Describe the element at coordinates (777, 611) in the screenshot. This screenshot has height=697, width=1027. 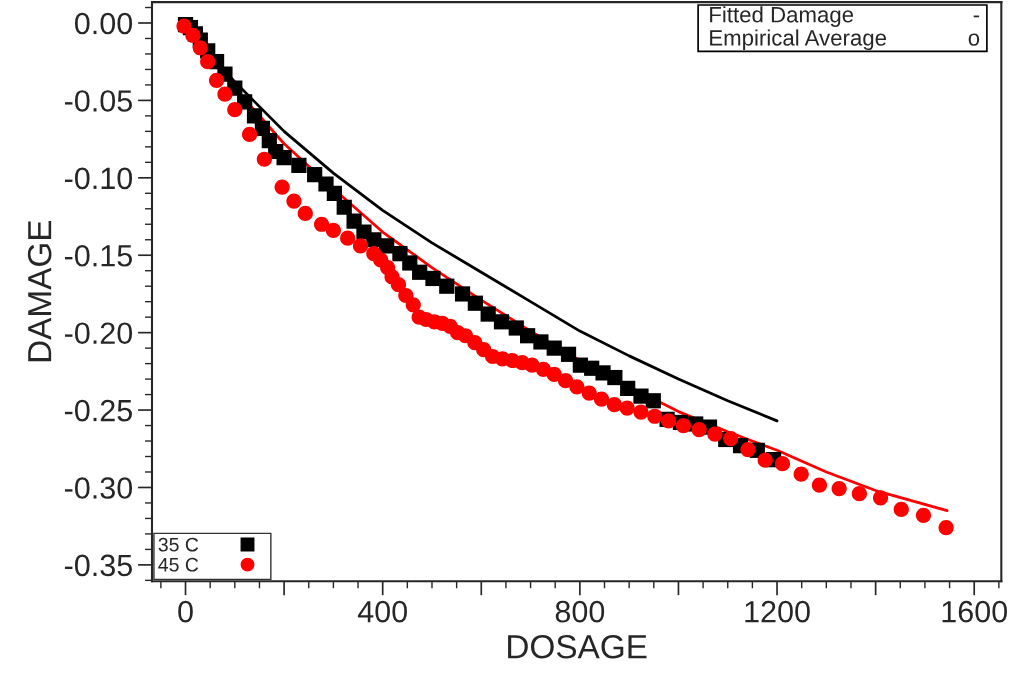
I see `x-tick-label: 1200` at that location.